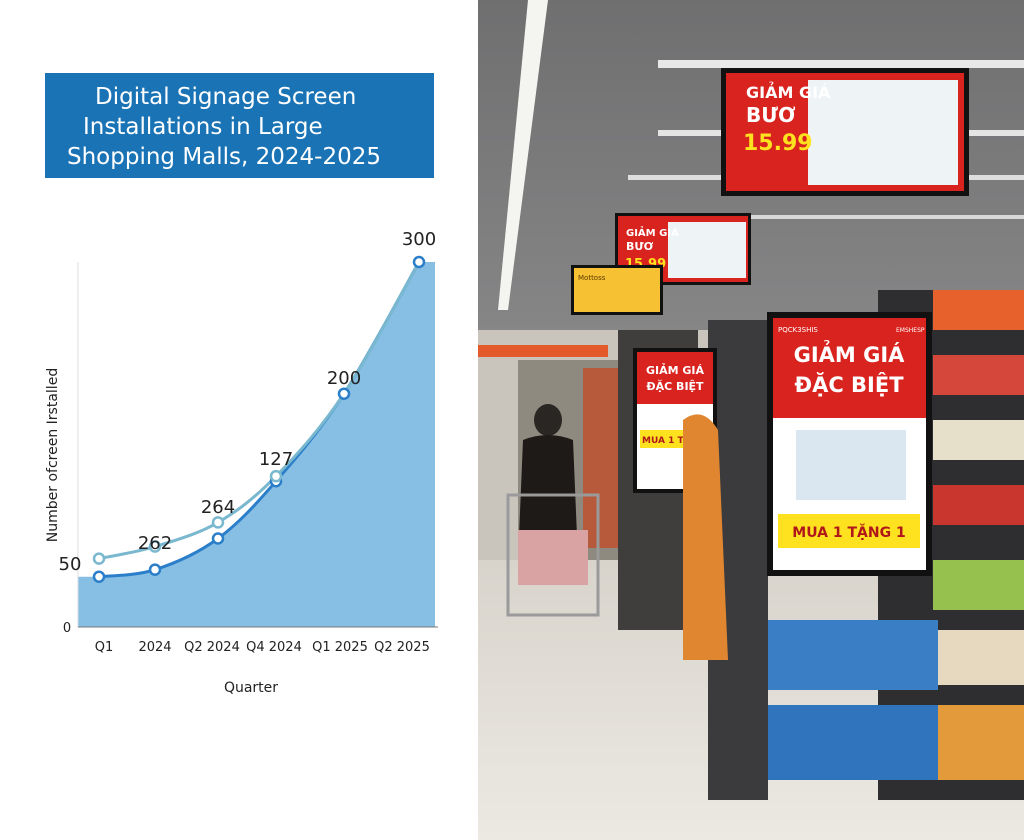  Describe the element at coordinates (771, 115) in the screenshot. I see `hanging-top-line2: BƯƠ` at that location.